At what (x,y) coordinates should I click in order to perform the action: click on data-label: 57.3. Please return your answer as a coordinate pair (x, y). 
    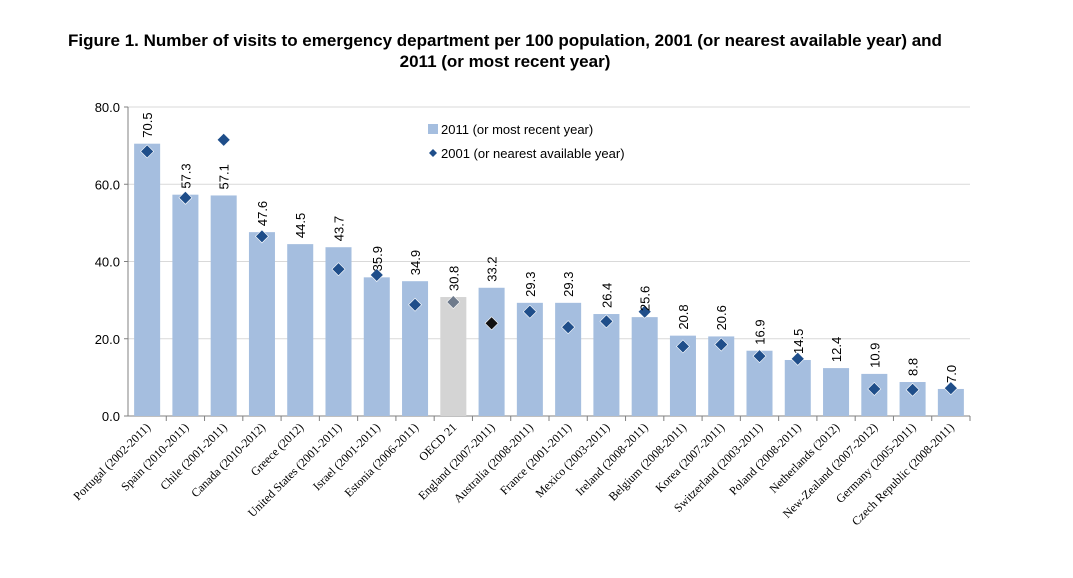
    Looking at the image, I should click on (185, 175).